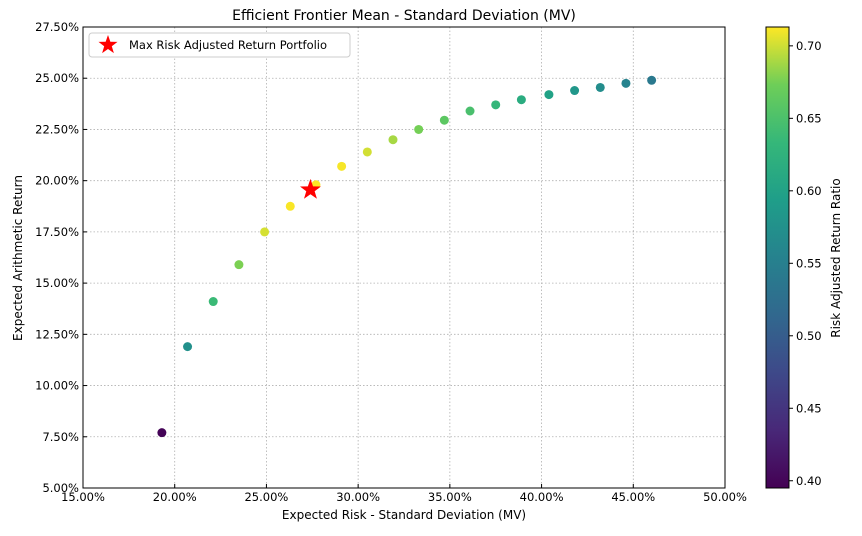  Describe the element at coordinates (542, 497) in the screenshot. I see `x-tick-label: 40.00%` at that location.